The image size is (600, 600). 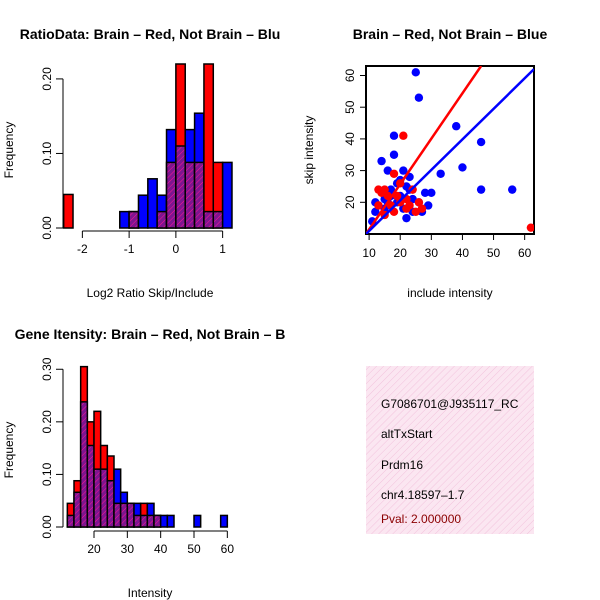 I want to click on info-probe-id: G7086701@J935117_RC, so click(x=450, y=404).